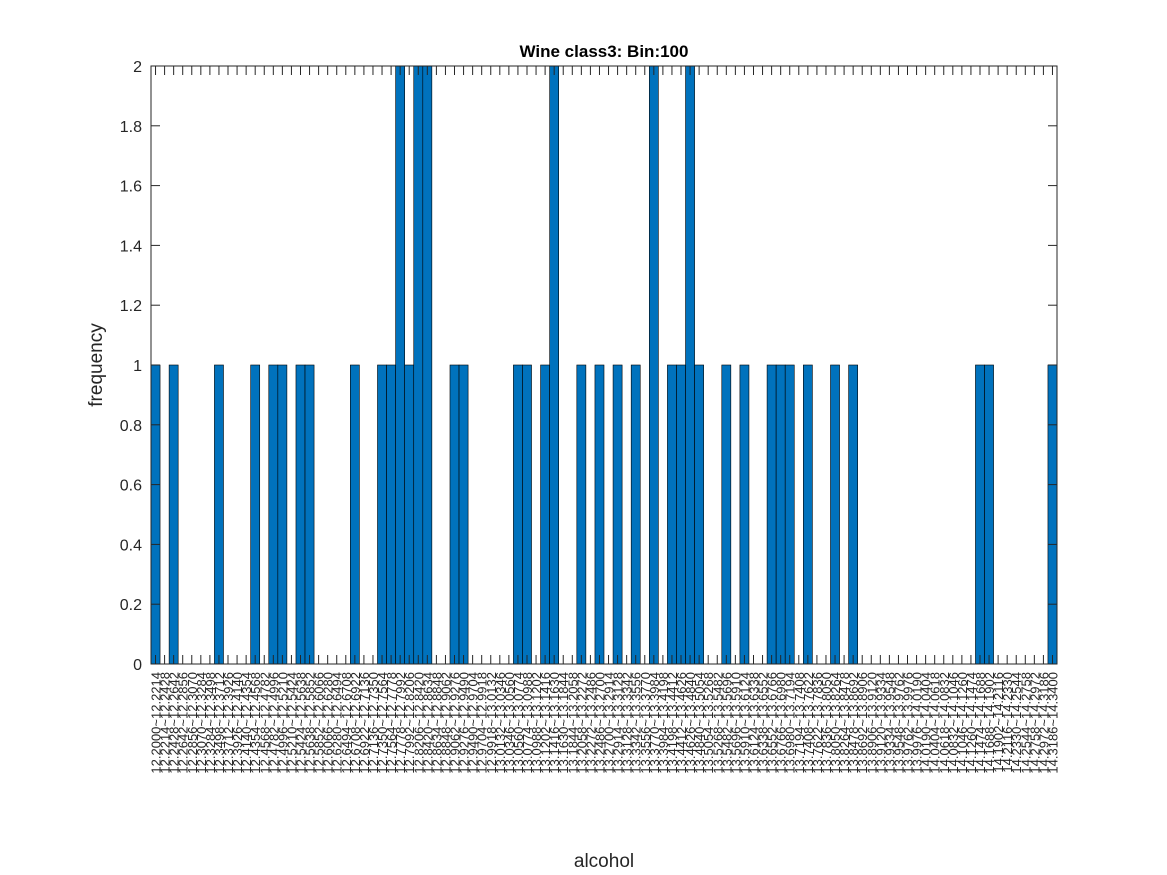 The image size is (1167, 875). What do you see at coordinates (618, 723) in the screenshot?
I see `x-tick-label: 13.2914~13.3128` at bounding box center [618, 723].